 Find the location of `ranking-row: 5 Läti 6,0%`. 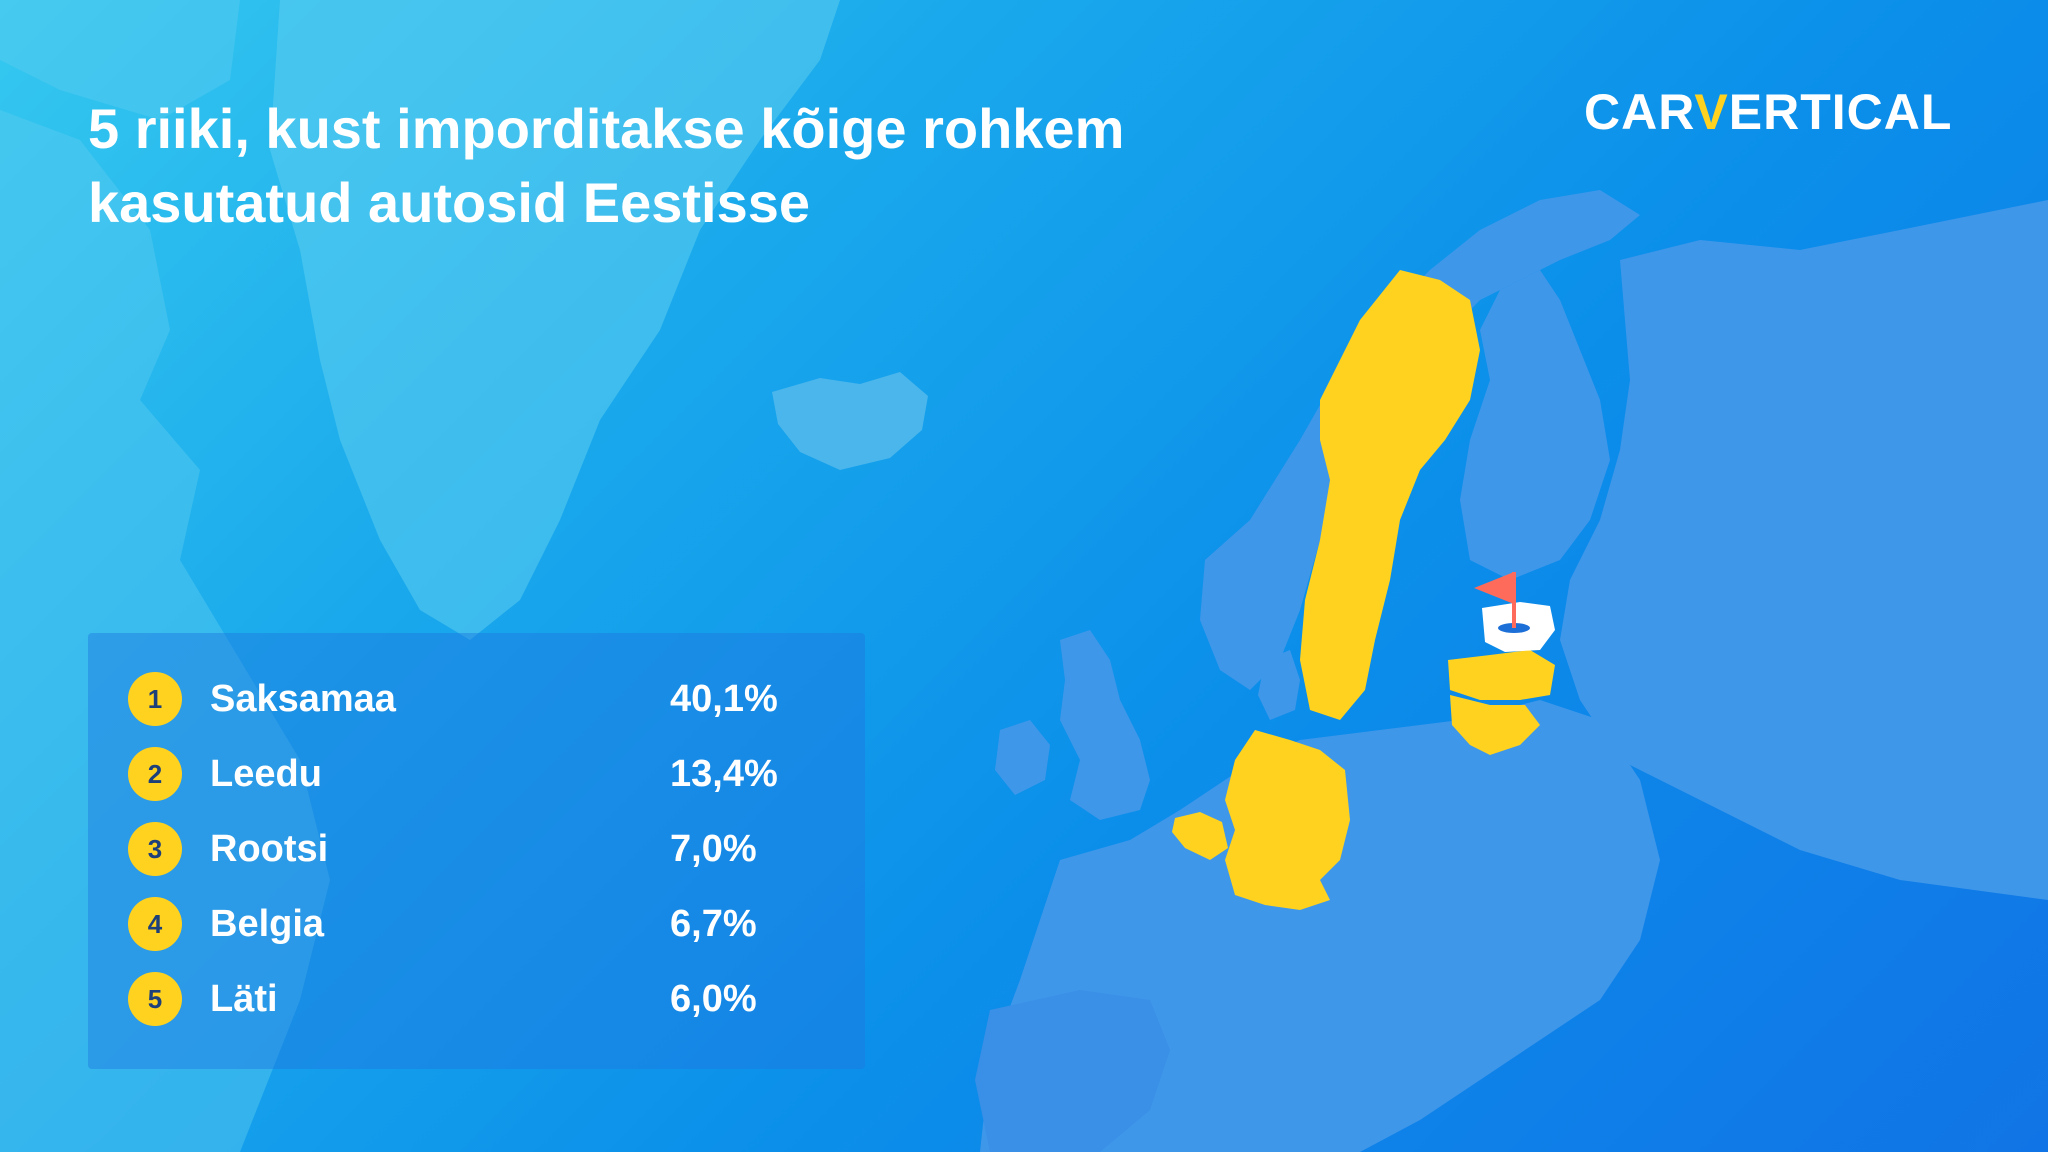

ranking-row: 5 Läti 6,0% is located at coordinates (478, 999).